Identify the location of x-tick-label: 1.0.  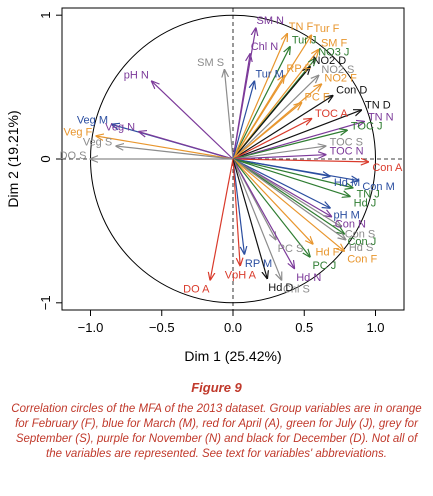
(375, 327).